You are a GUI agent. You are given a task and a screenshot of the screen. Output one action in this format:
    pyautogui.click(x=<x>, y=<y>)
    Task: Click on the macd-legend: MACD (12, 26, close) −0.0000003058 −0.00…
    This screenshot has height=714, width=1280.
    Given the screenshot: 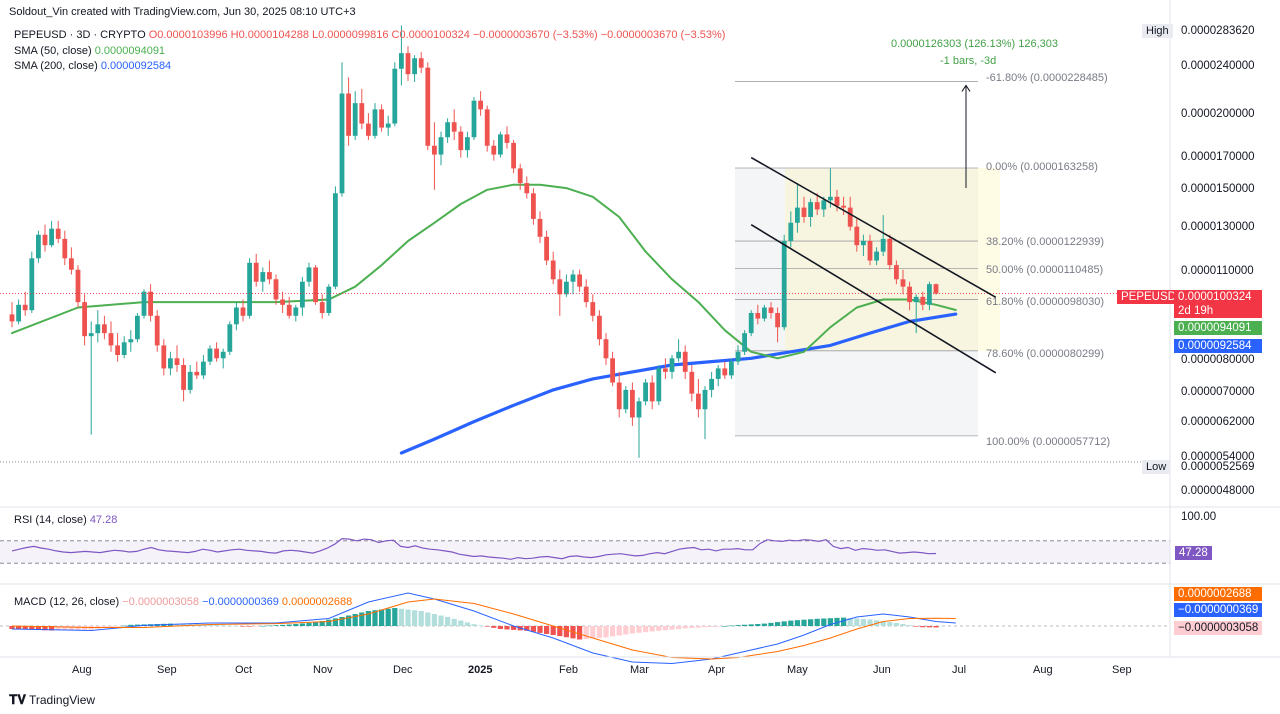 What is the action you would take?
    pyautogui.click(x=183, y=602)
    